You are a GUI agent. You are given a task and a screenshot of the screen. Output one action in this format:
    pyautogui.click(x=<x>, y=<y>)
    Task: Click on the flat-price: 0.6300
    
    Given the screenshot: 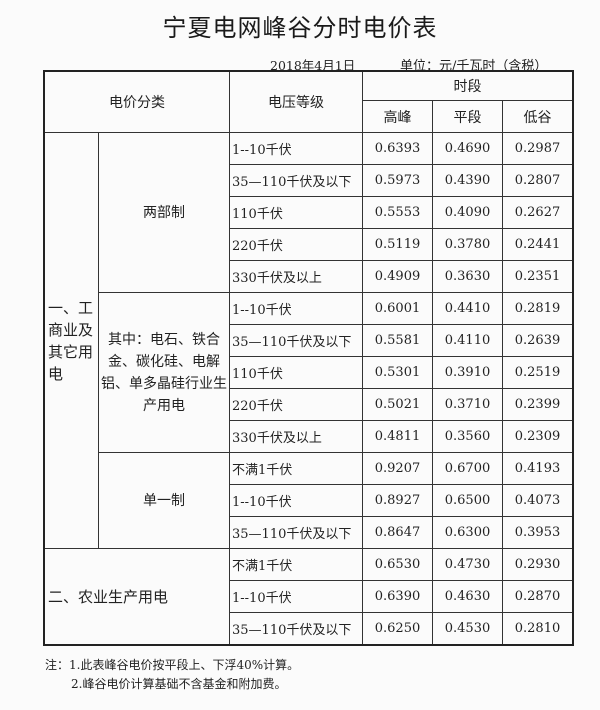 What is the action you would take?
    pyautogui.click(x=467, y=532)
    